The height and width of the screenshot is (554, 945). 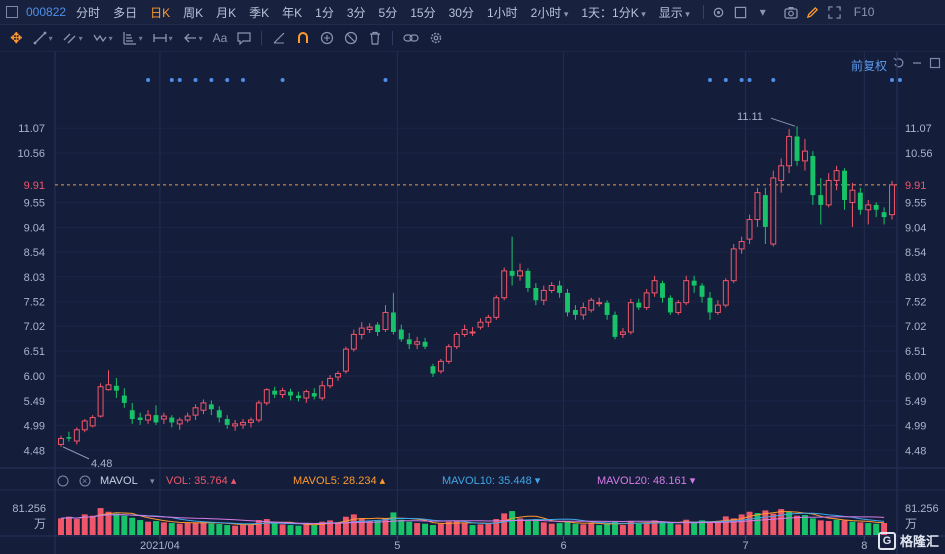 I want to click on indicator-settings-icon, so click(x=63, y=481).